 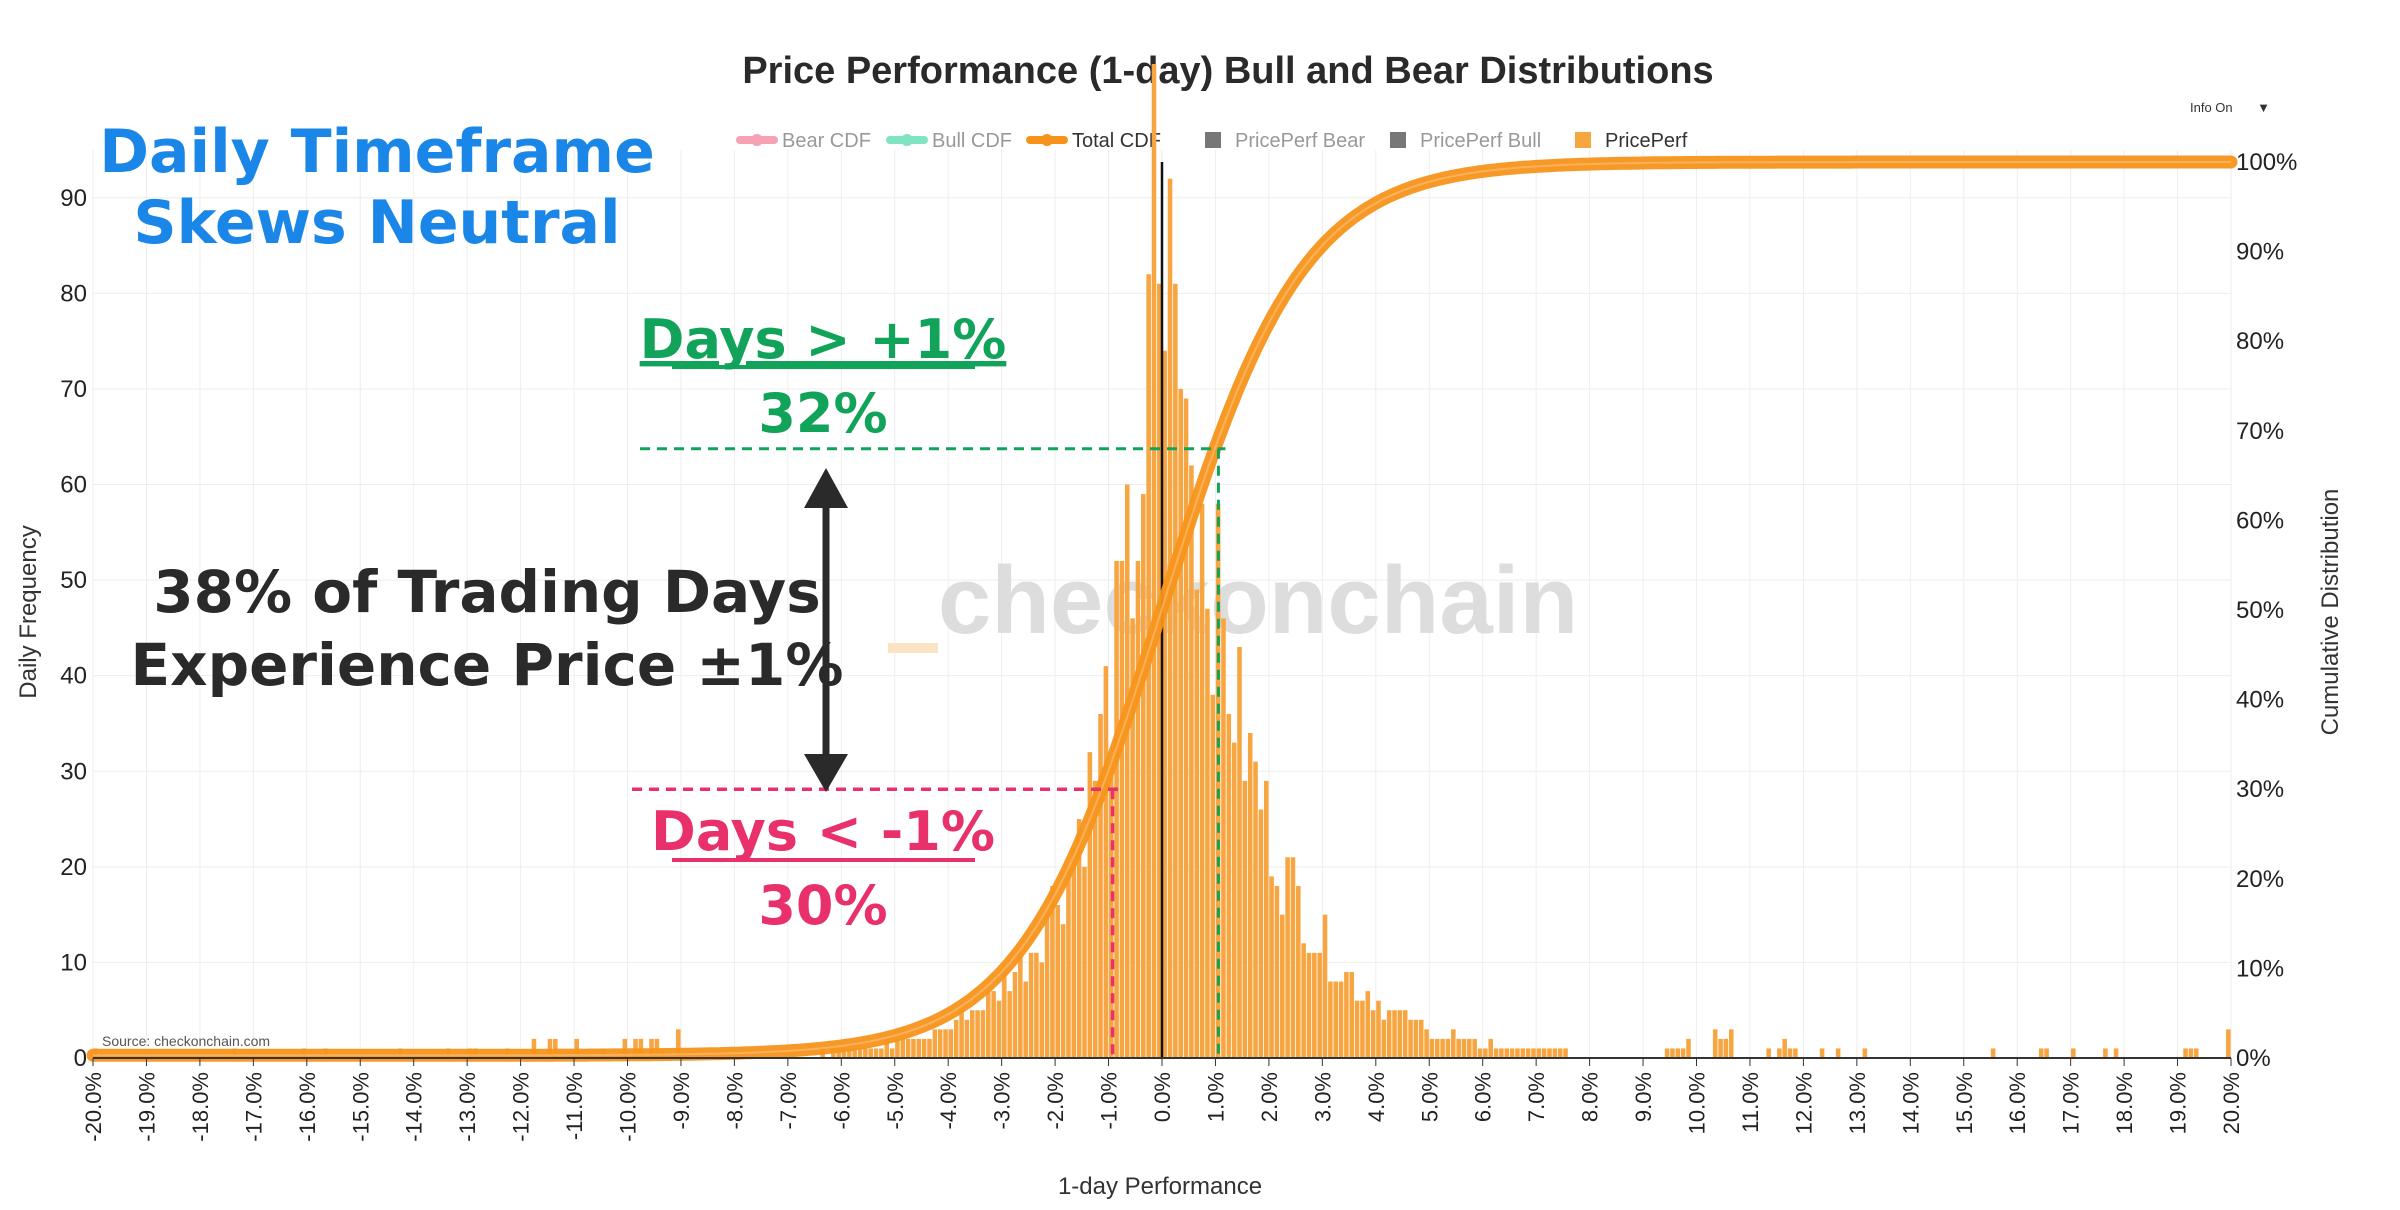 What do you see at coordinates (1465, 141) in the screenshot?
I see `legend-item-priceperf-bull: PricePerf Bull` at bounding box center [1465, 141].